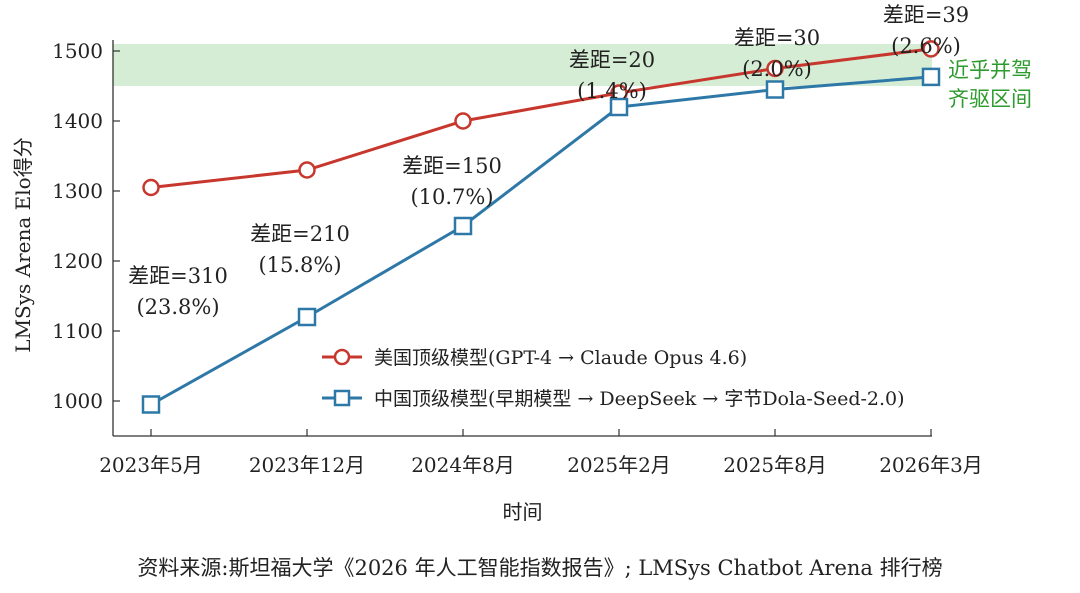 The image size is (1080, 593). Describe the element at coordinates (619, 465) in the screenshot. I see `x-tick-label: 2025年2月` at that location.